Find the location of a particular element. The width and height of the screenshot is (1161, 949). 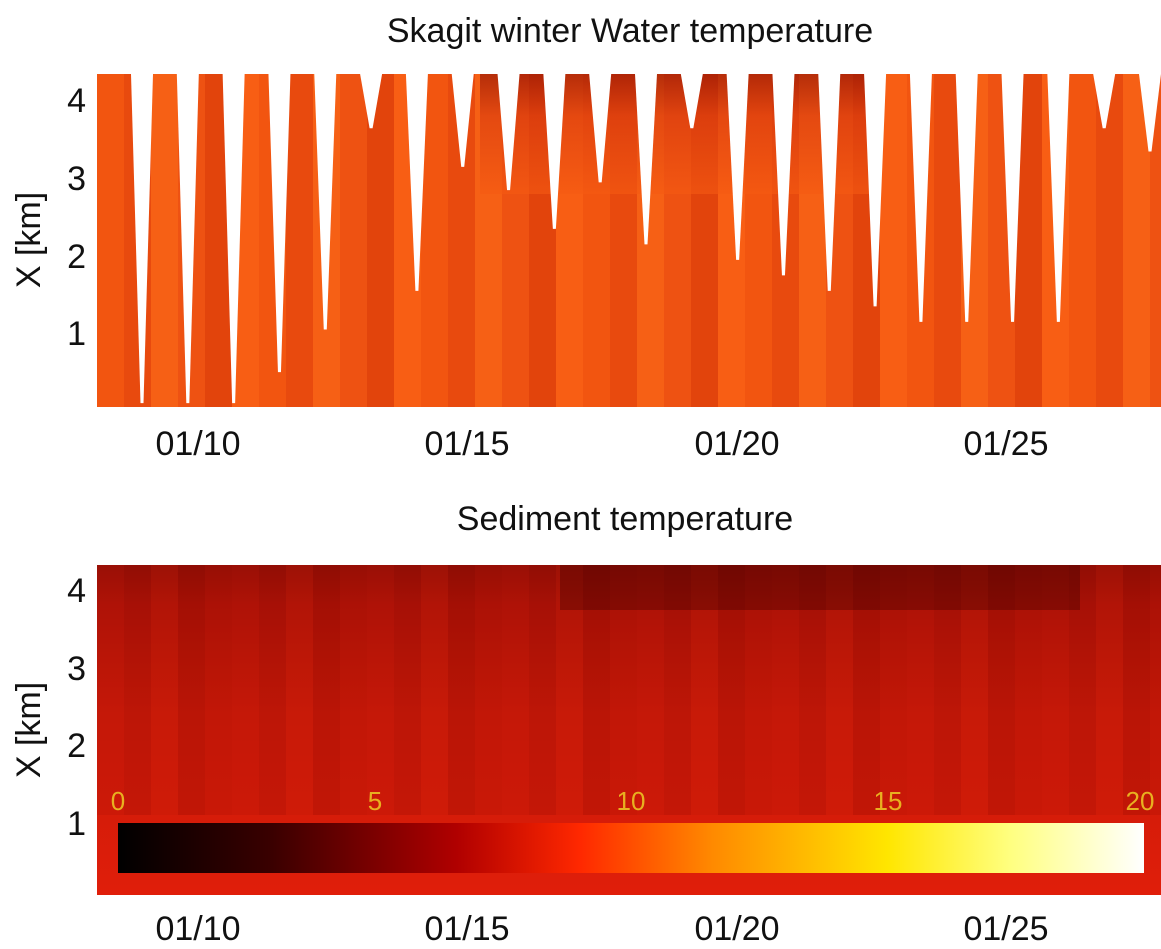

sediment-dark-band is located at coordinates (820, 587).